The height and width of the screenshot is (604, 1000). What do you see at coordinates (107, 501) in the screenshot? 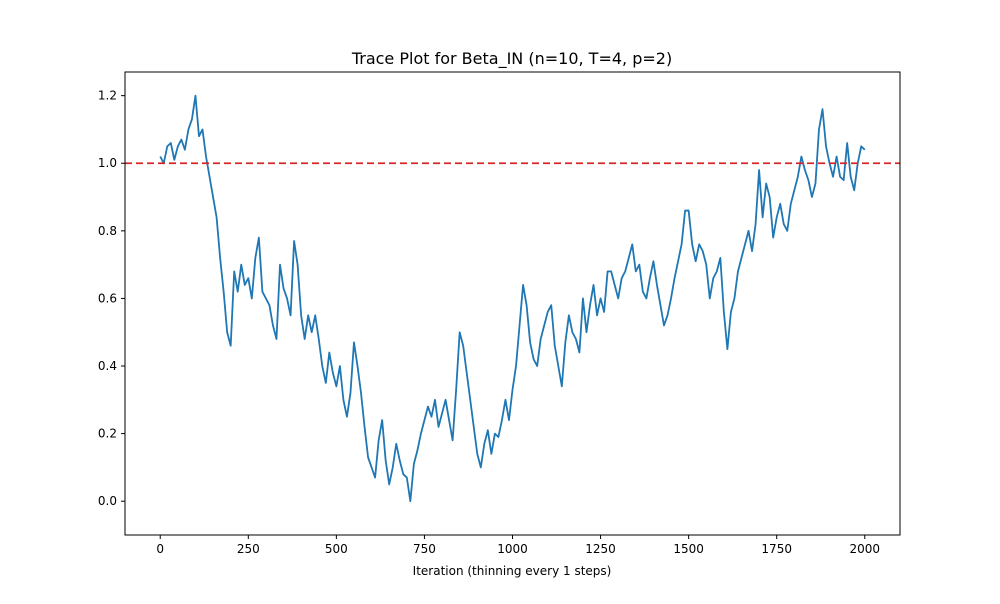
I see `y-tick-label: 0.0` at bounding box center [107, 501].